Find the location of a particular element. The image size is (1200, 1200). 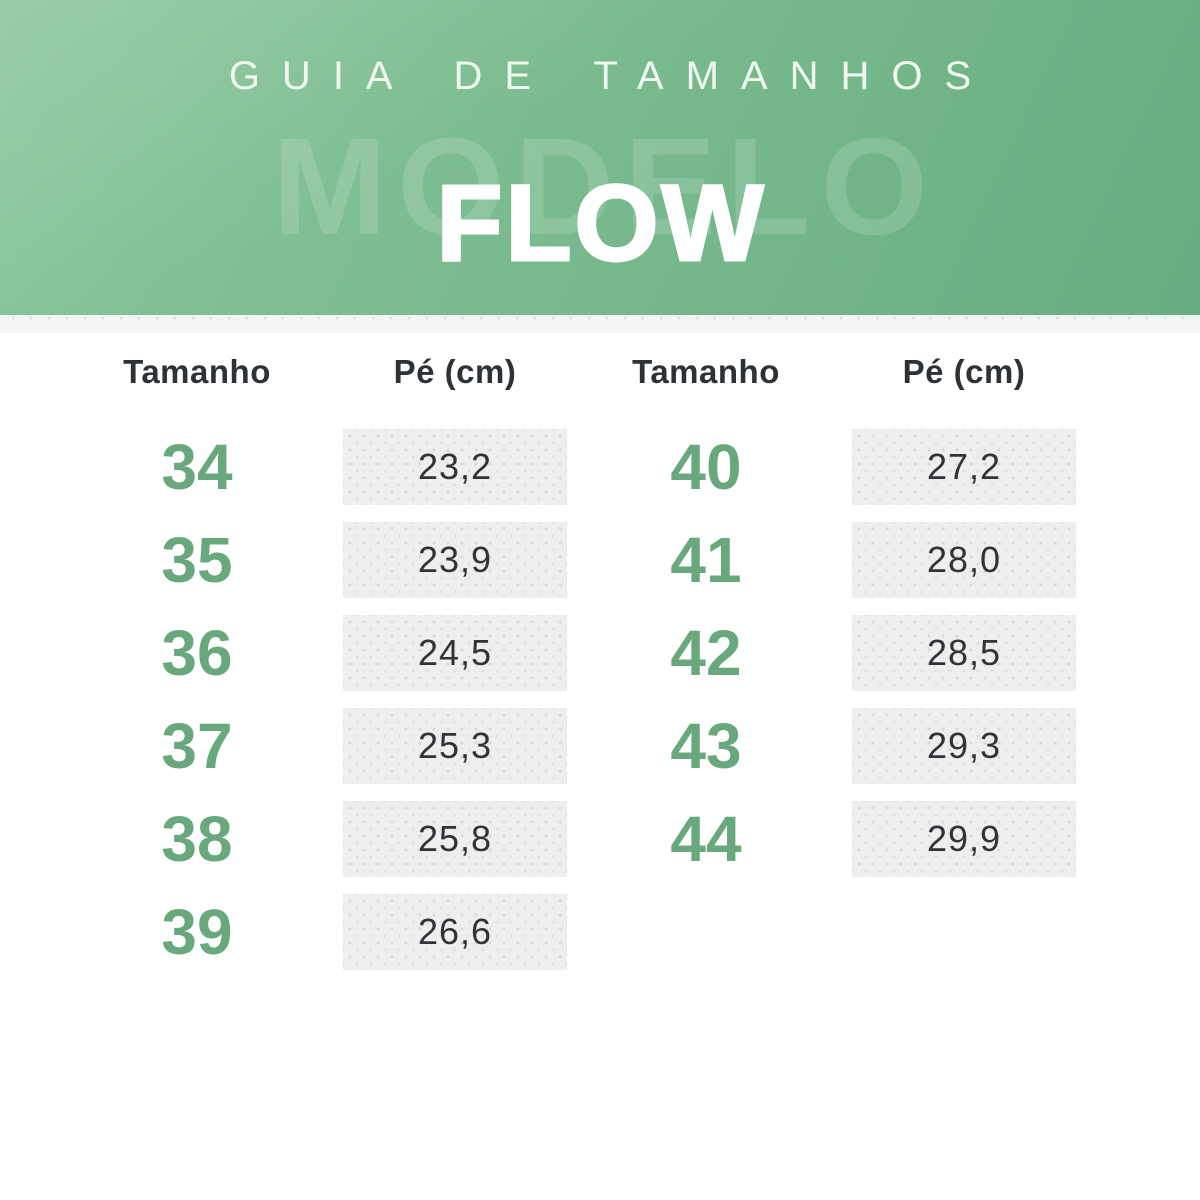

size-cell: 37 is located at coordinates (197, 746).